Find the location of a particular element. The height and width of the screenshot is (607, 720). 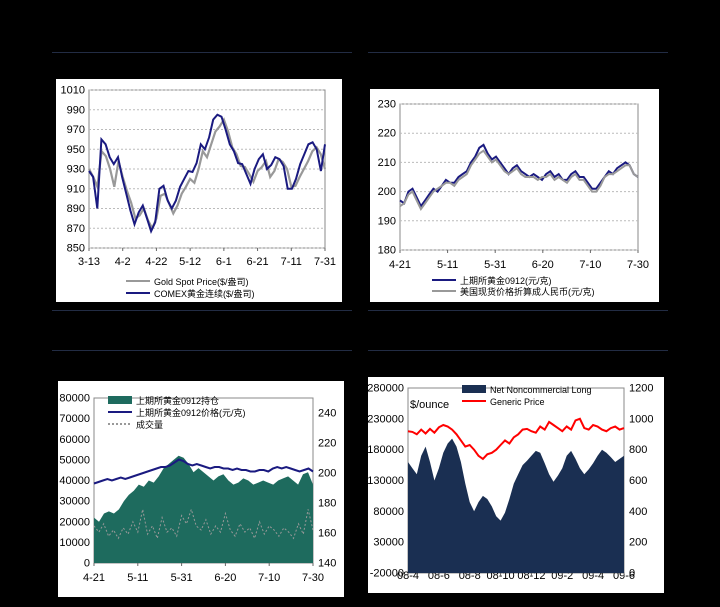

y2-tick-label: 180 is located at coordinates (327, 504).